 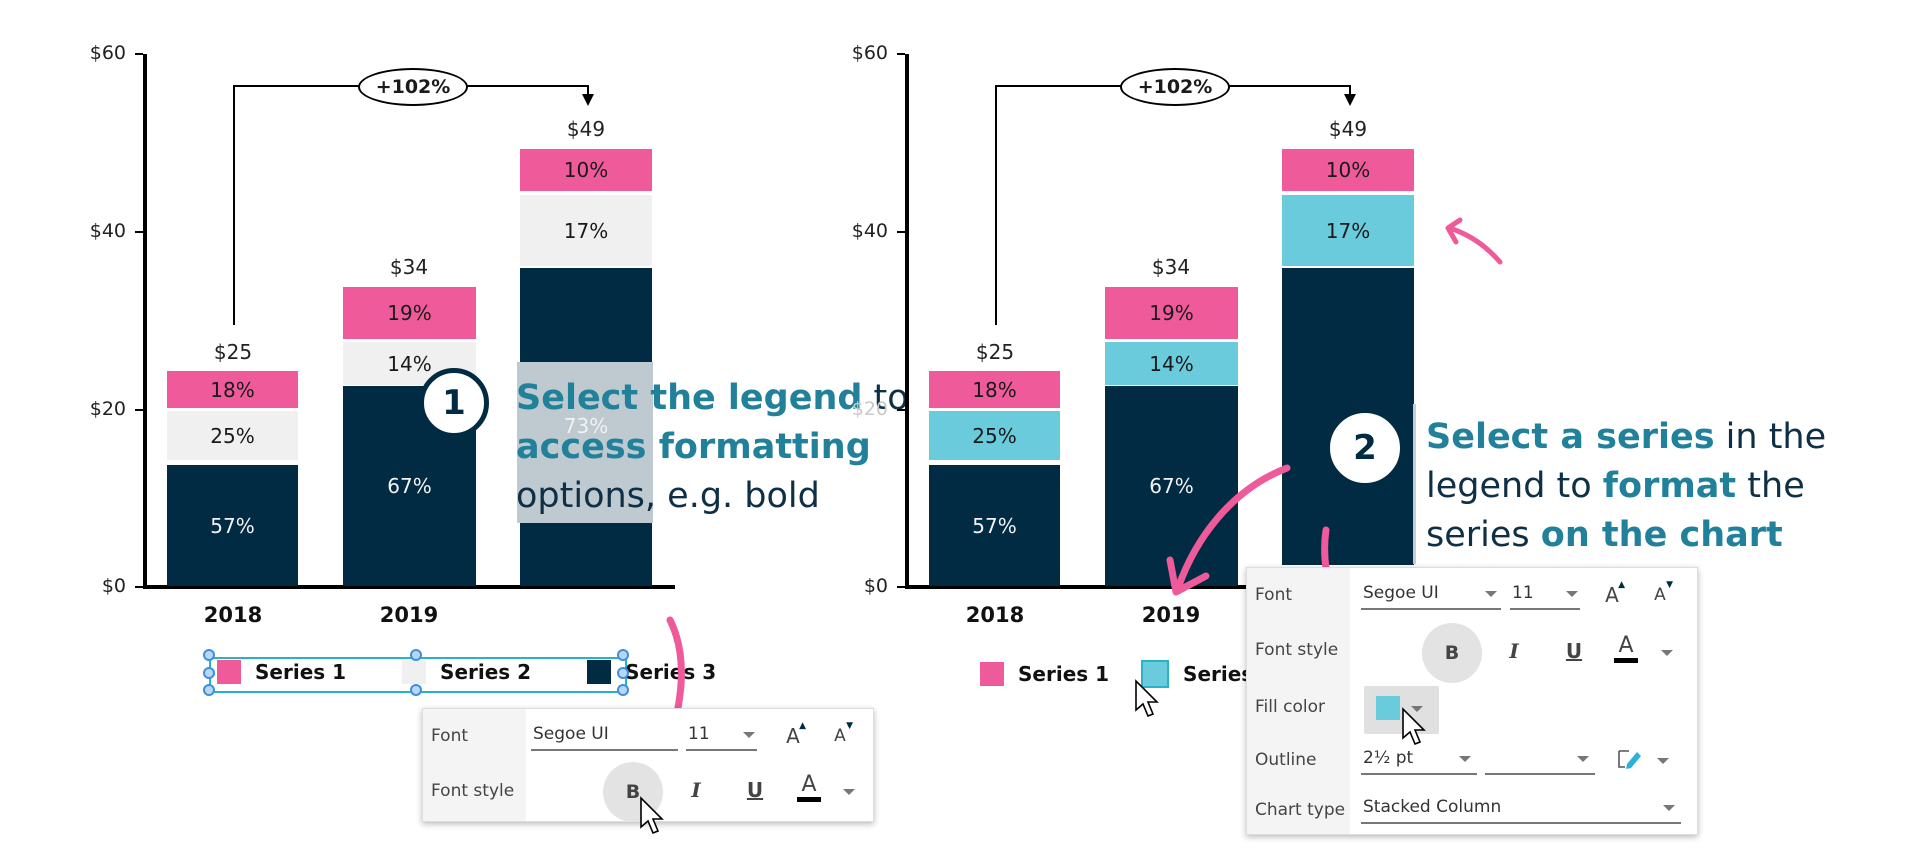 I want to click on legend-item-series3: Series 3, so click(x=651, y=672).